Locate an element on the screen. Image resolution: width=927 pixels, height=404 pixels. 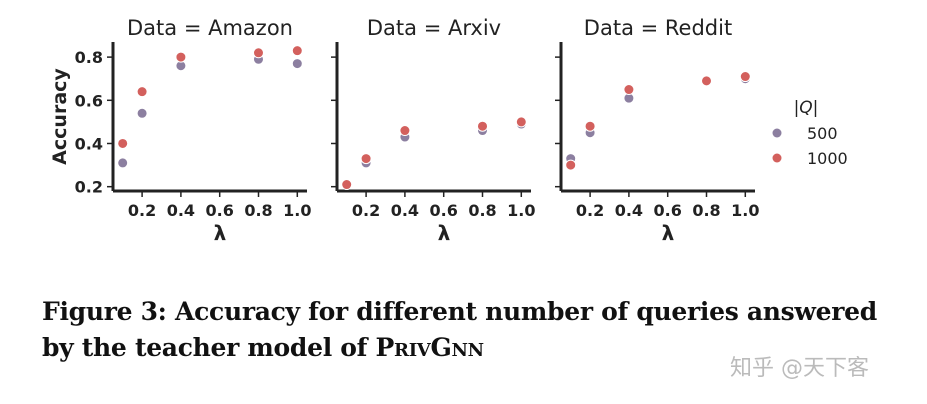
y-tick-label: 0.4 is located at coordinates (89, 143).